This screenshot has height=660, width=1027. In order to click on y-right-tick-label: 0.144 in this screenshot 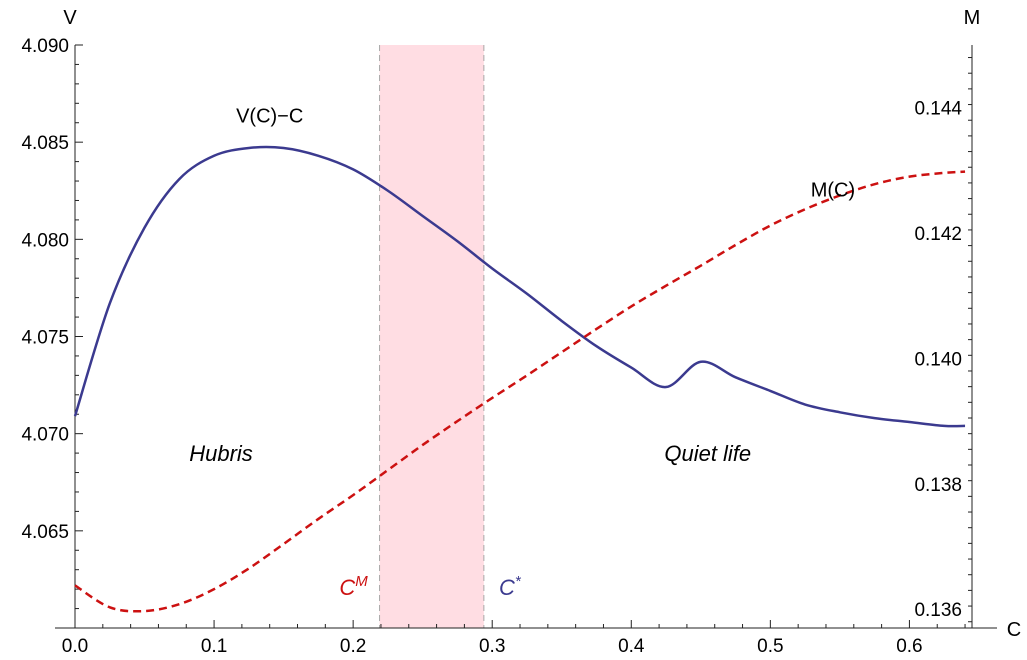, I will do `click(938, 109)`.